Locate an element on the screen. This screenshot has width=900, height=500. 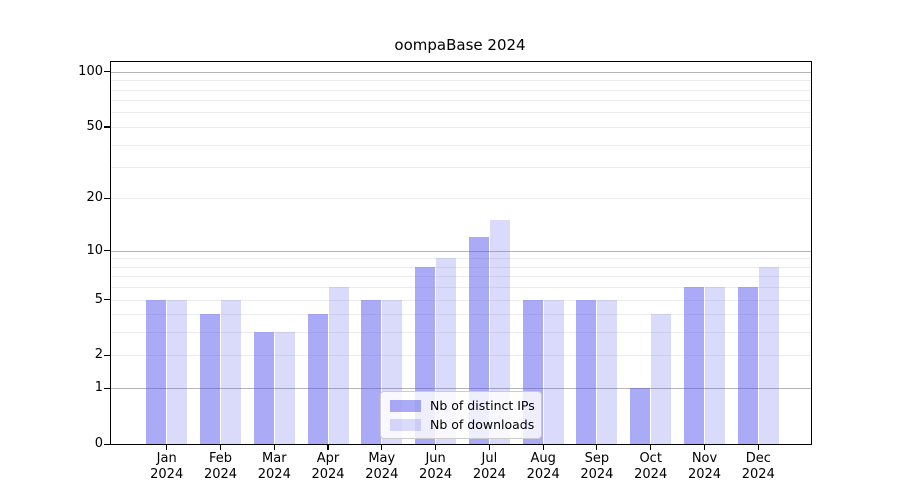
x-tick-label: Jan 2024 is located at coordinates (167, 467).